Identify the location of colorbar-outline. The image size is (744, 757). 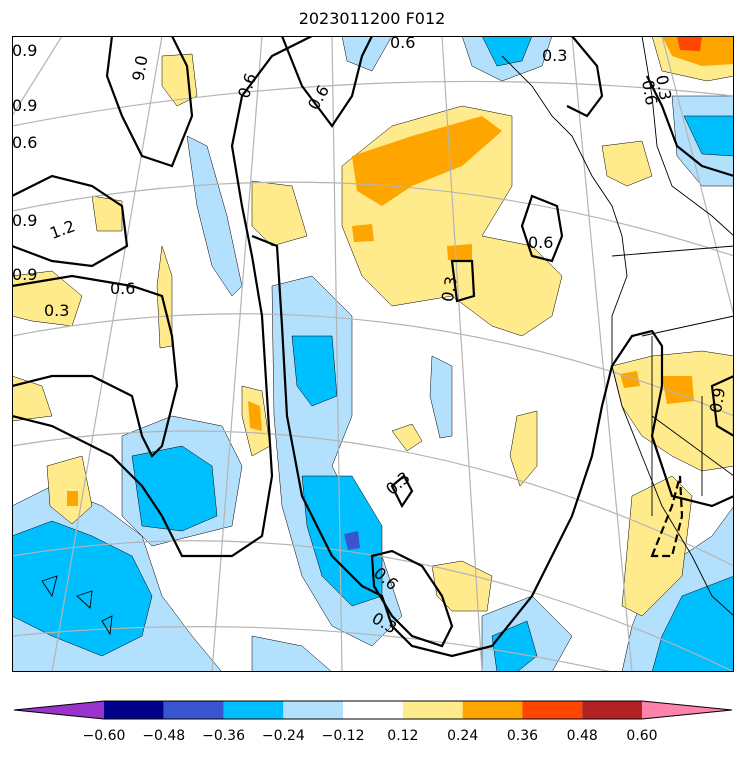
(373, 710).